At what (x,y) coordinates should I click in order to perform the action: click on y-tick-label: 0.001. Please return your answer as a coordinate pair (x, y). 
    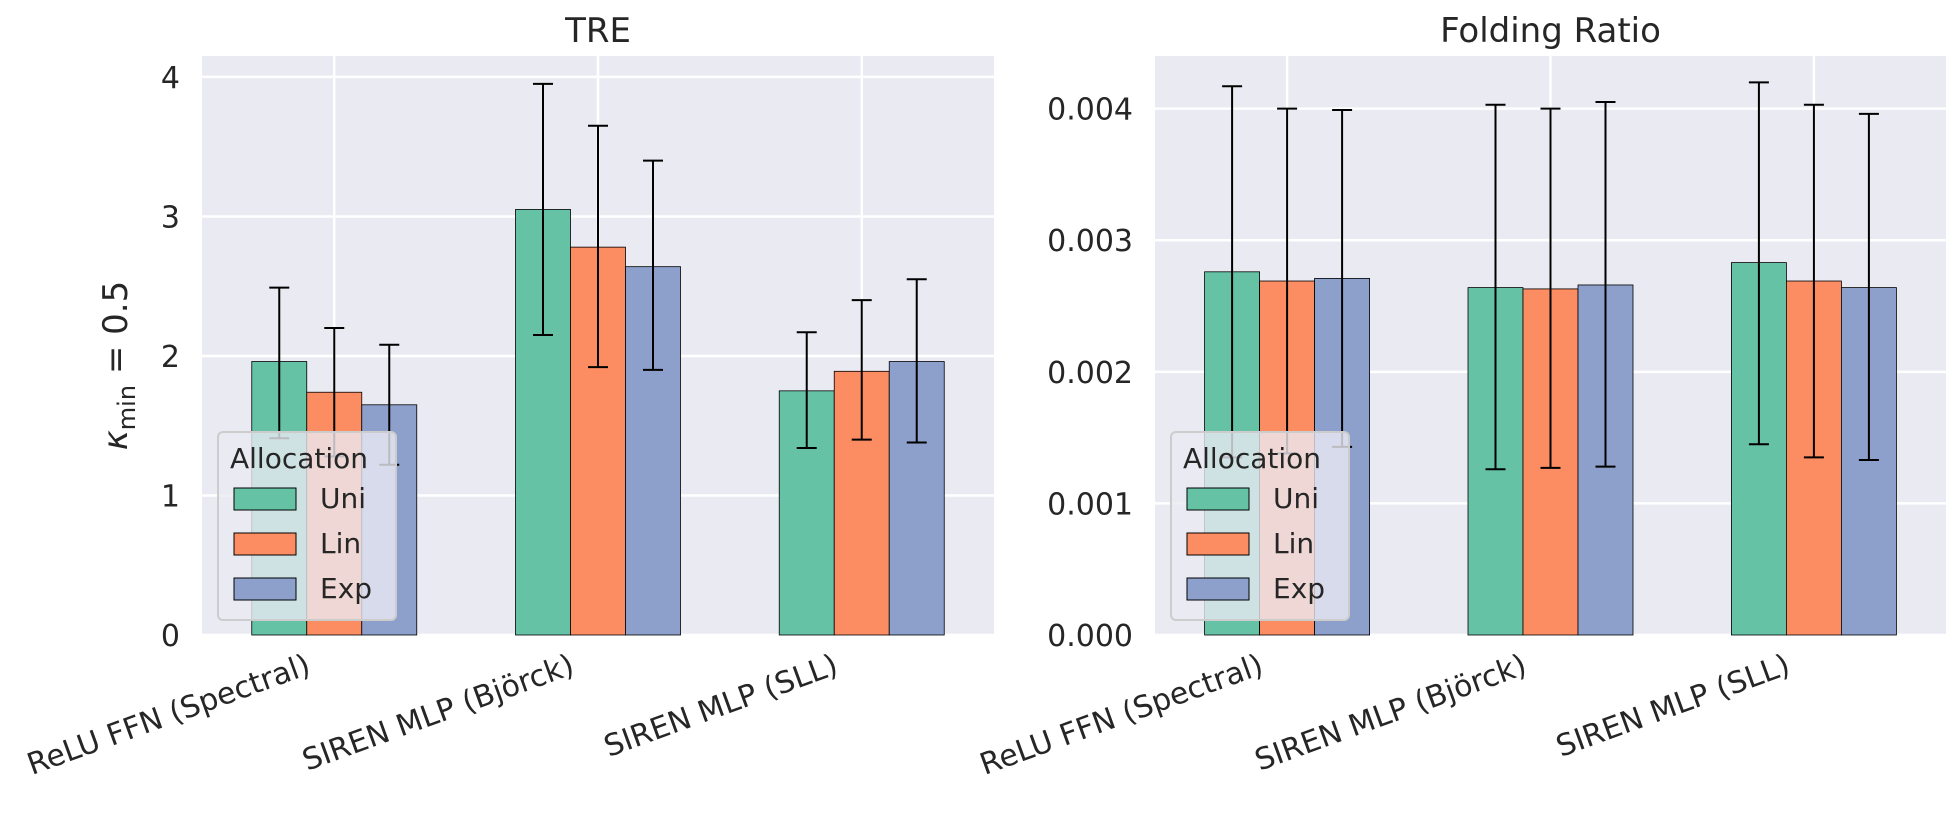
    Looking at the image, I should click on (1090, 504).